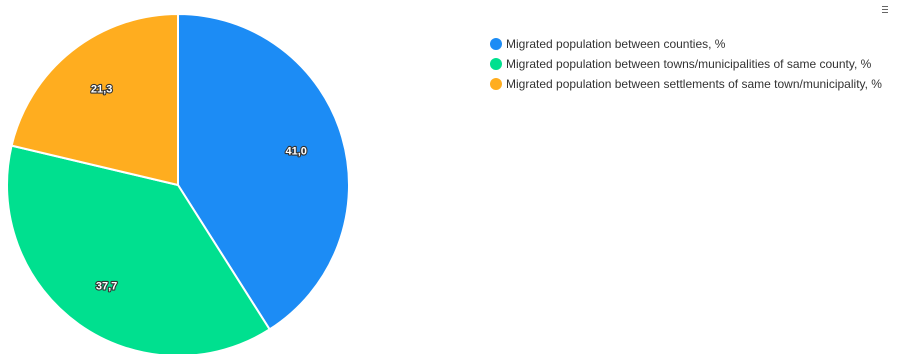 The image size is (900, 354). I want to click on data-label-settlements: 21,3, so click(101, 89).